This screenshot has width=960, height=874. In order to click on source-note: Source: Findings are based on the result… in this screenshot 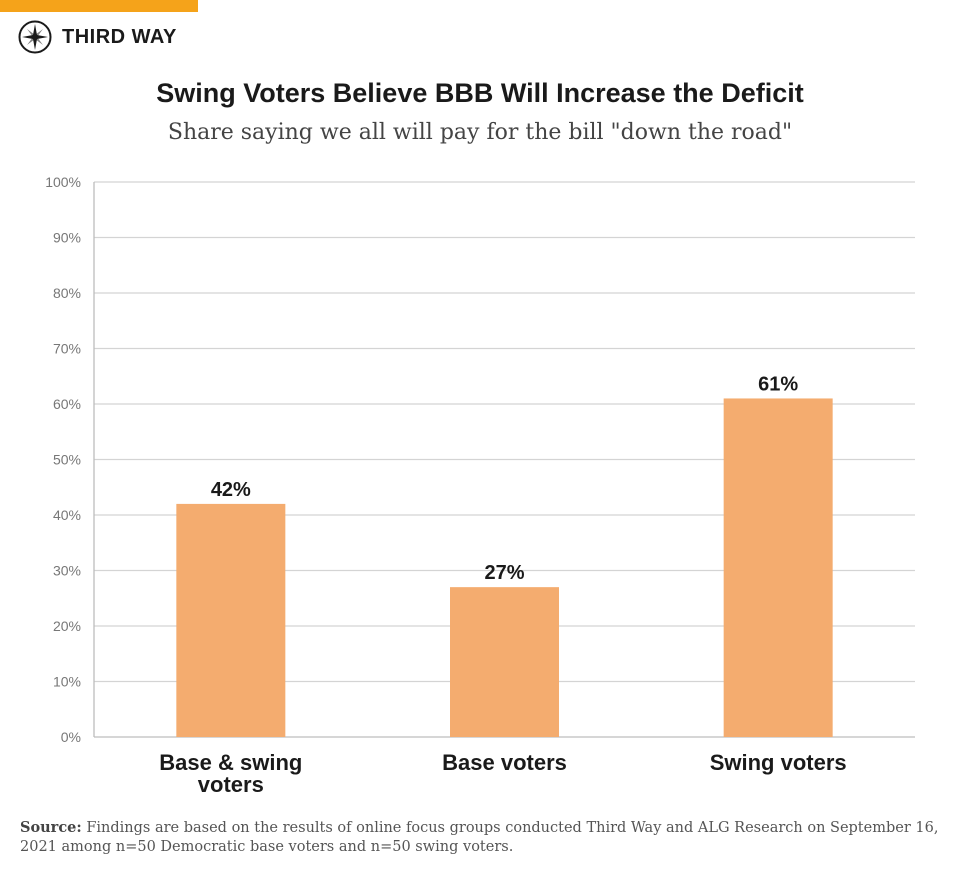, I will do `click(480, 837)`.